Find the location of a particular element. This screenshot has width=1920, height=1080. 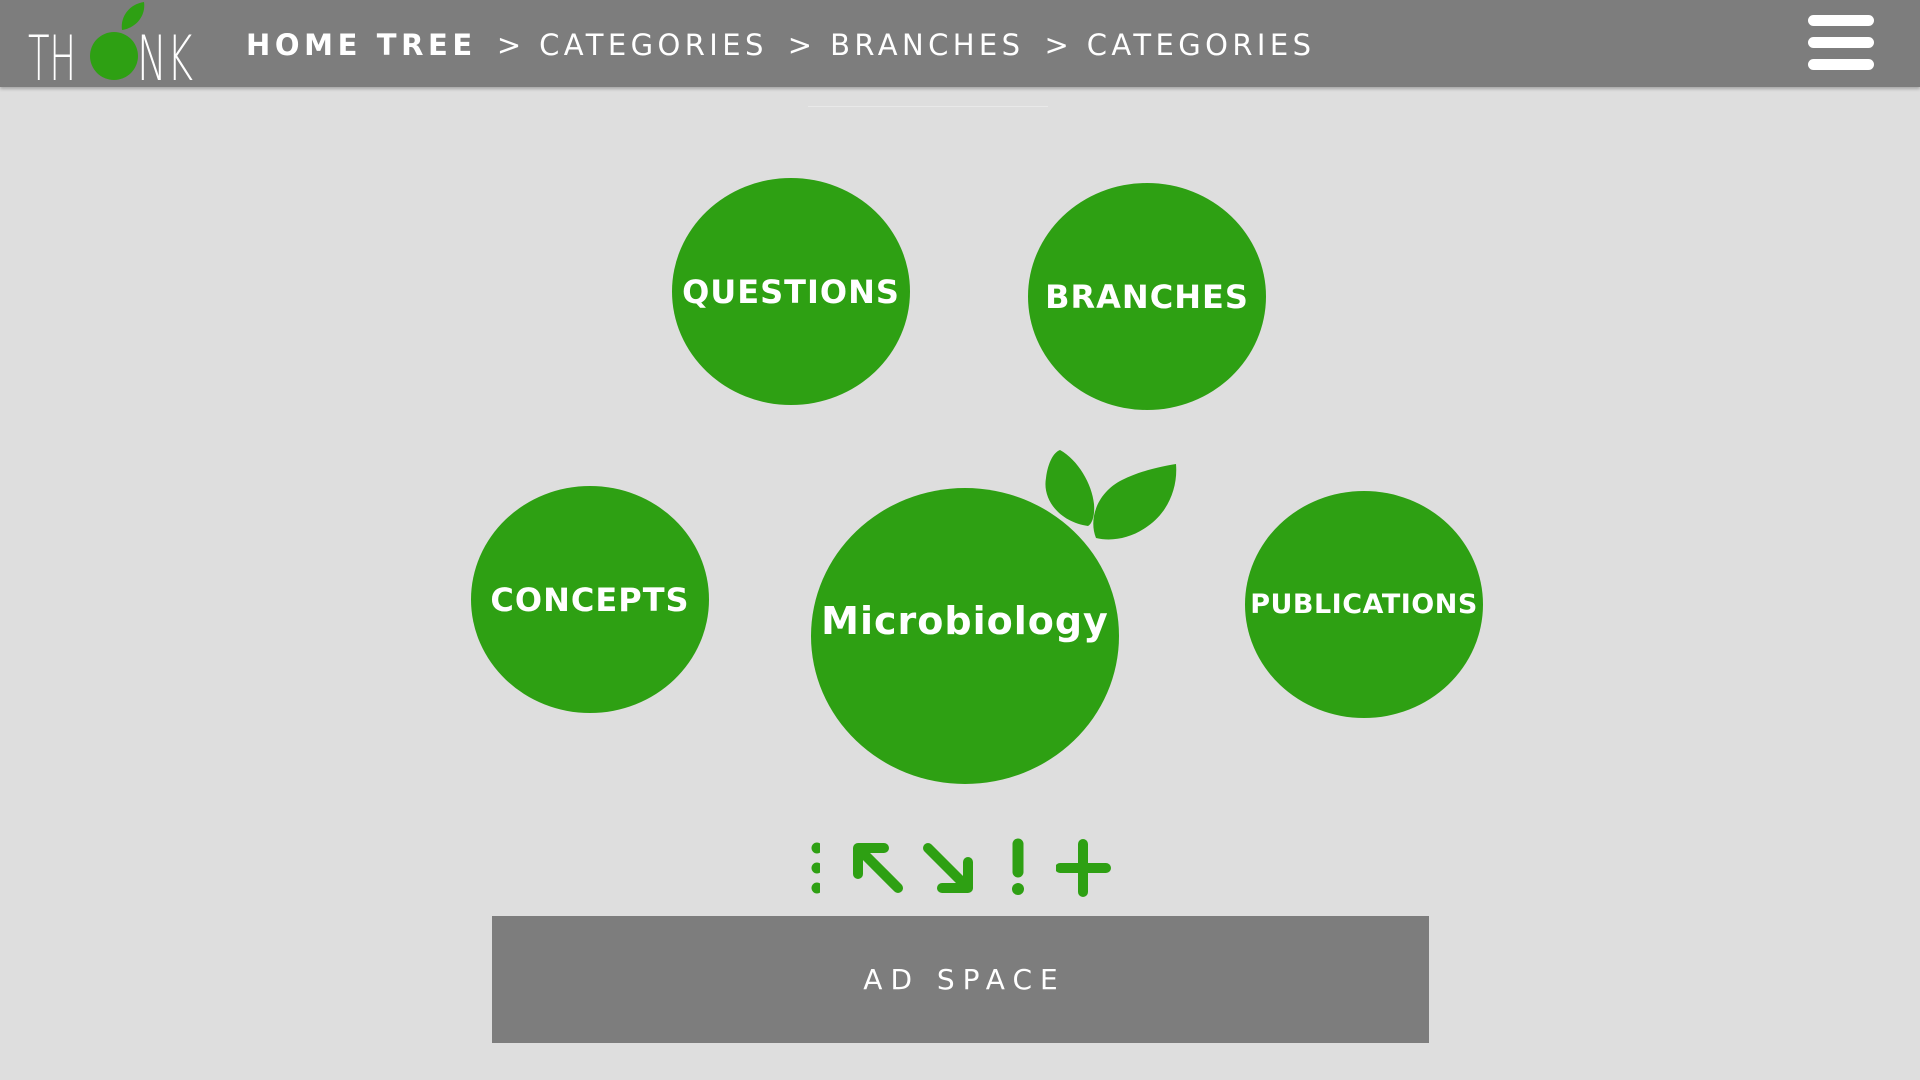

more-vertical-icon is located at coordinates (810, 868).